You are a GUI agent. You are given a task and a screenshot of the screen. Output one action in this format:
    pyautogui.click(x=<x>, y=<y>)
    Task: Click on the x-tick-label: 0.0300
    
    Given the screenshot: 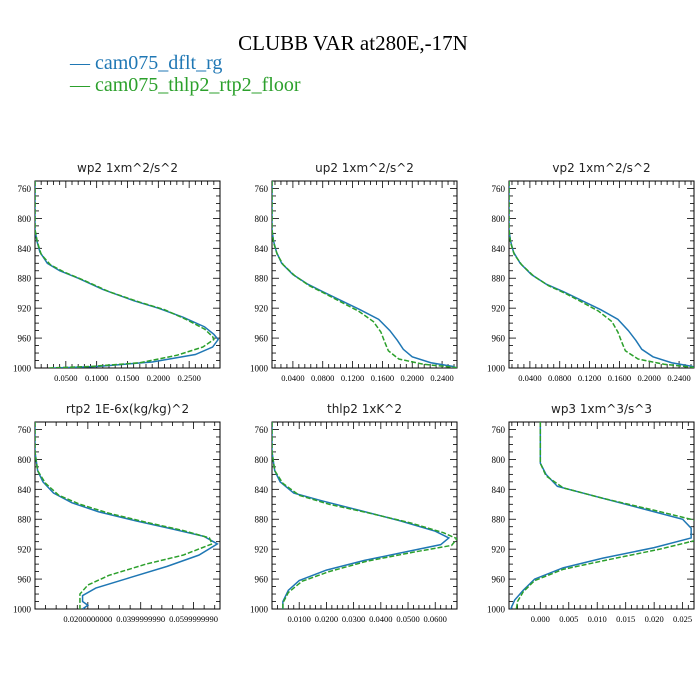 What is the action you would take?
    pyautogui.click(x=353, y=619)
    